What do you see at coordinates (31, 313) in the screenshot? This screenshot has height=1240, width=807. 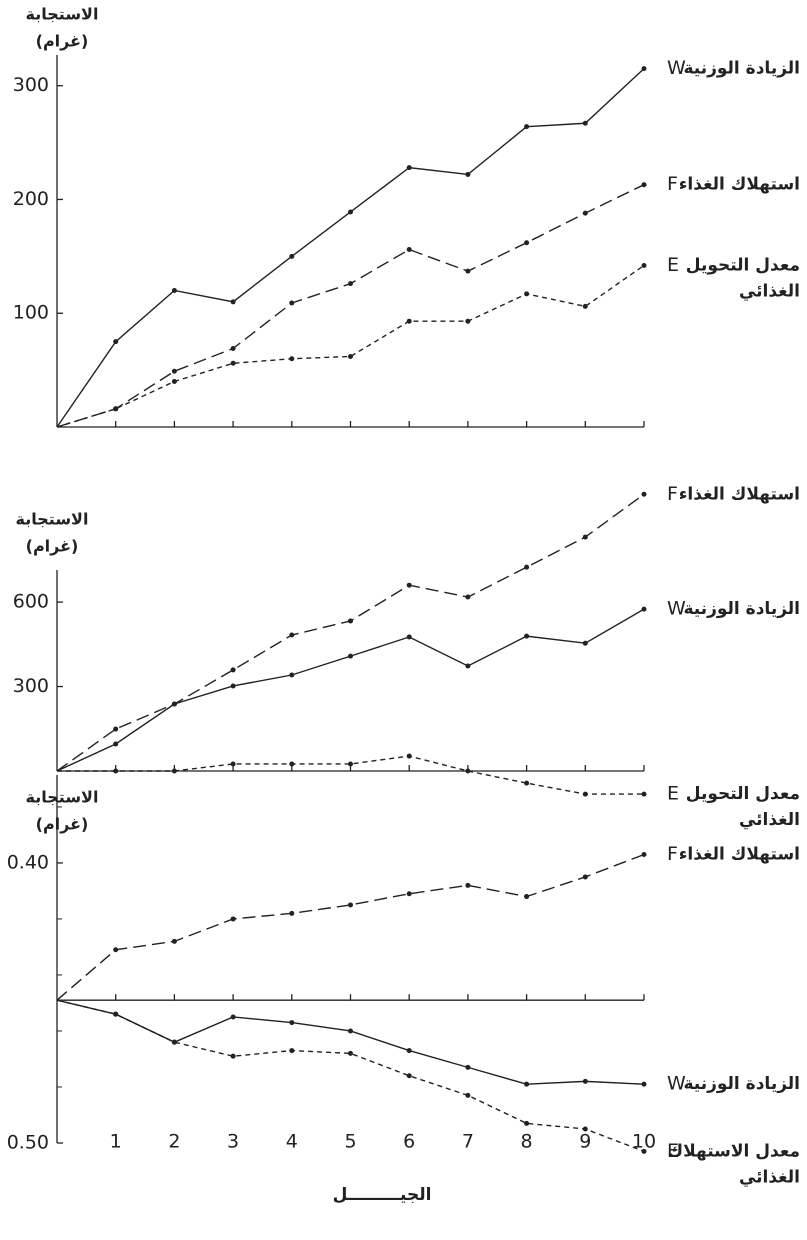 I see `y-tick-label: 100` at bounding box center [31, 313].